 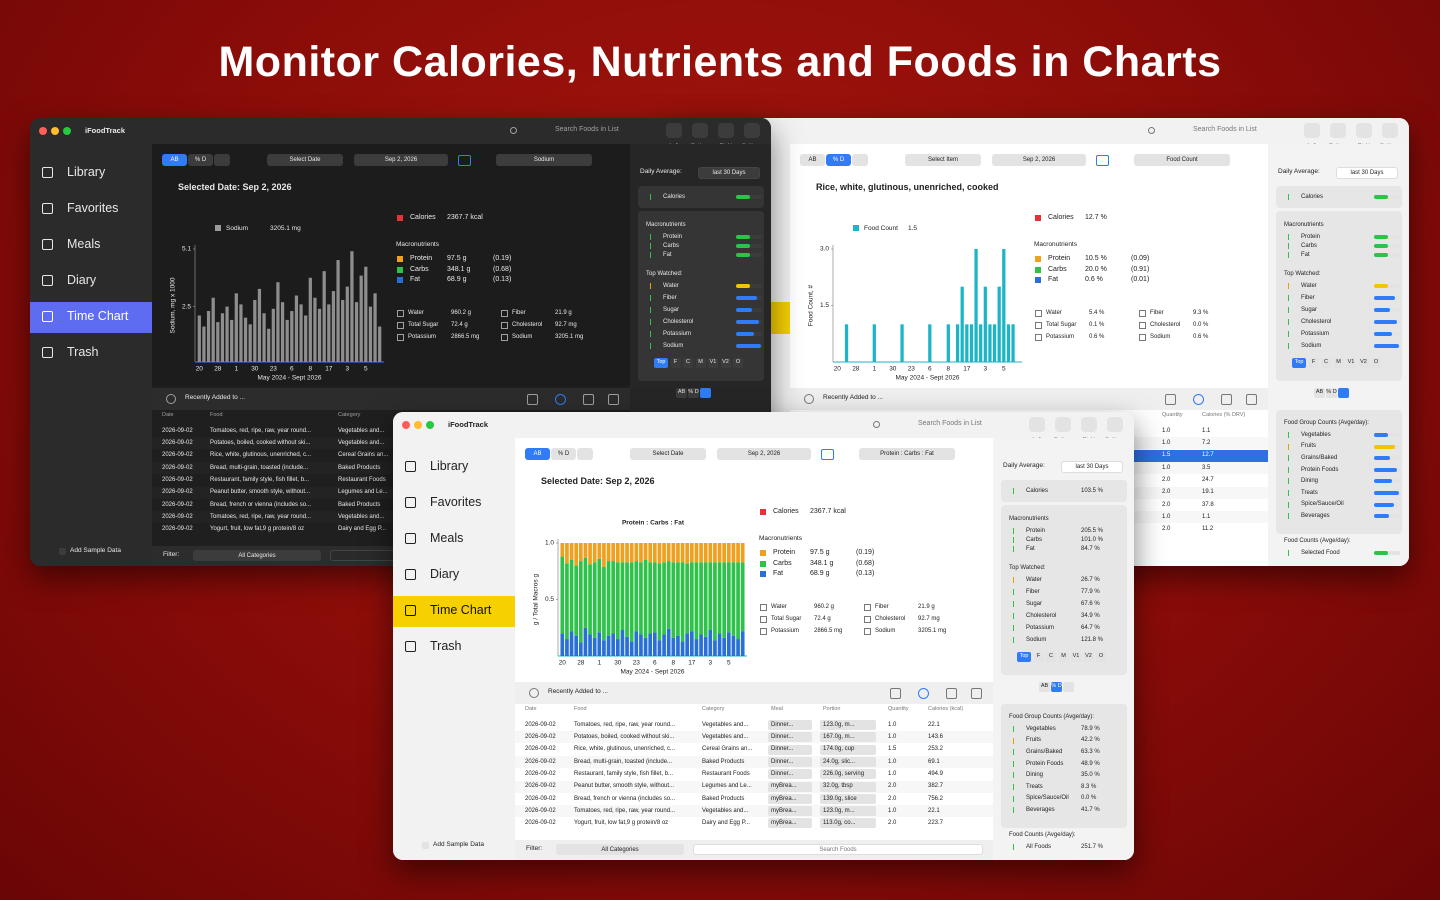 What do you see at coordinates (177, 504) in the screenshot?
I see `table-cell: 2026-09-02` at bounding box center [177, 504].